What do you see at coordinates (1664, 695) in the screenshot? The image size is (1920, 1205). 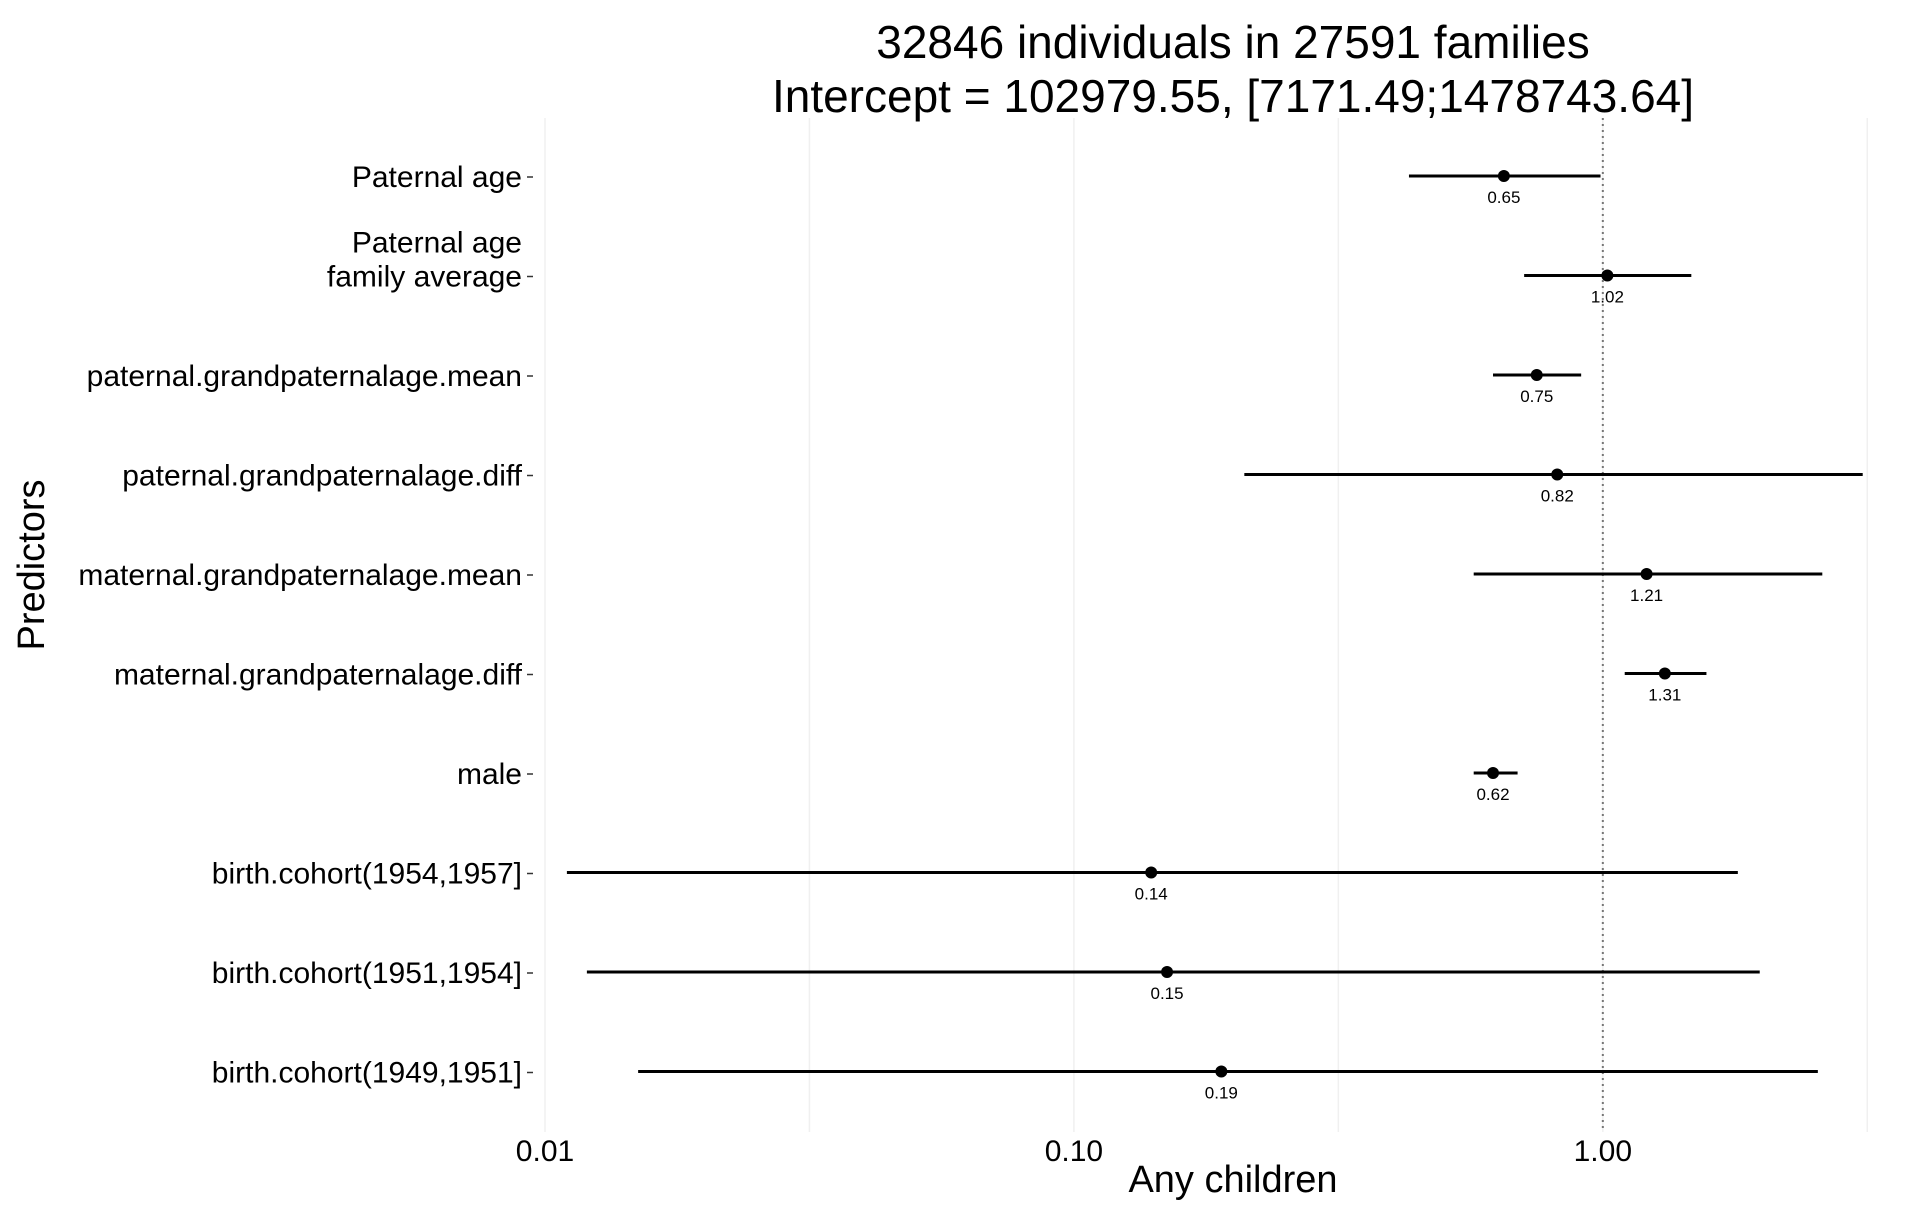 I see `estimate-value-label: 1.31` at bounding box center [1664, 695].